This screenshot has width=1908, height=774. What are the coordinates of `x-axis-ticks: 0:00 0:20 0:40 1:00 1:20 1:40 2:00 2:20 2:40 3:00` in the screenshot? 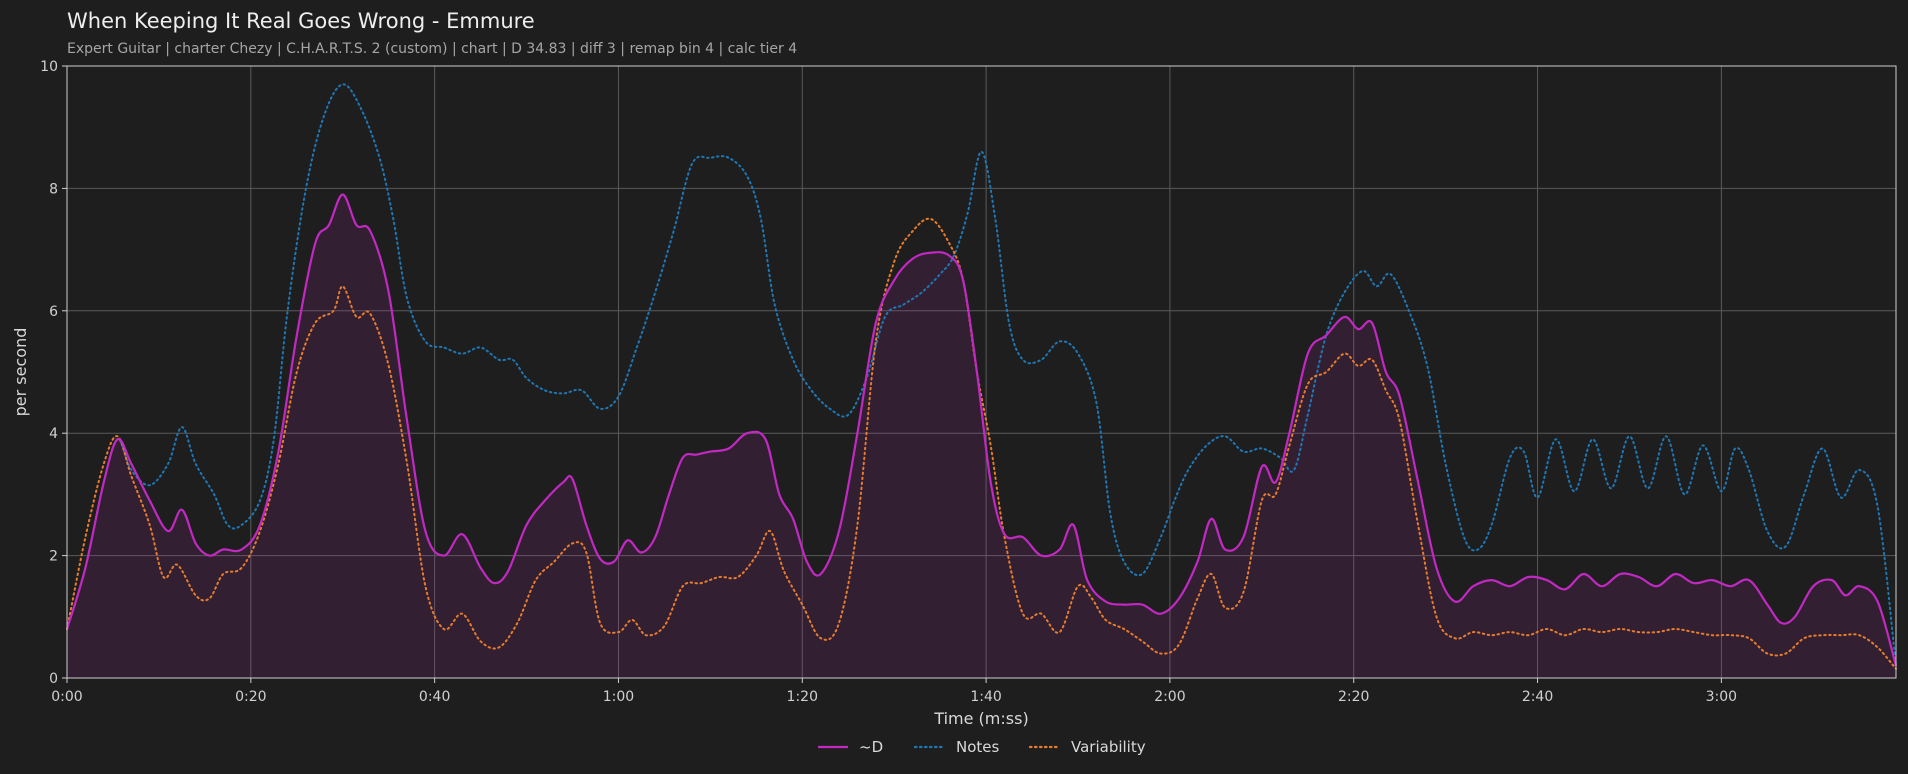 It's located at (894, 691).